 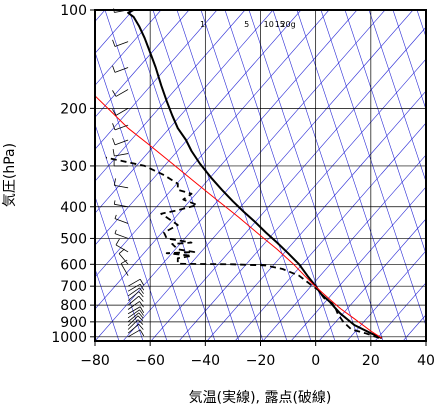 What do you see at coordinates (73, 109) in the screenshot?
I see `y-tick-label: 200` at bounding box center [73, 109].